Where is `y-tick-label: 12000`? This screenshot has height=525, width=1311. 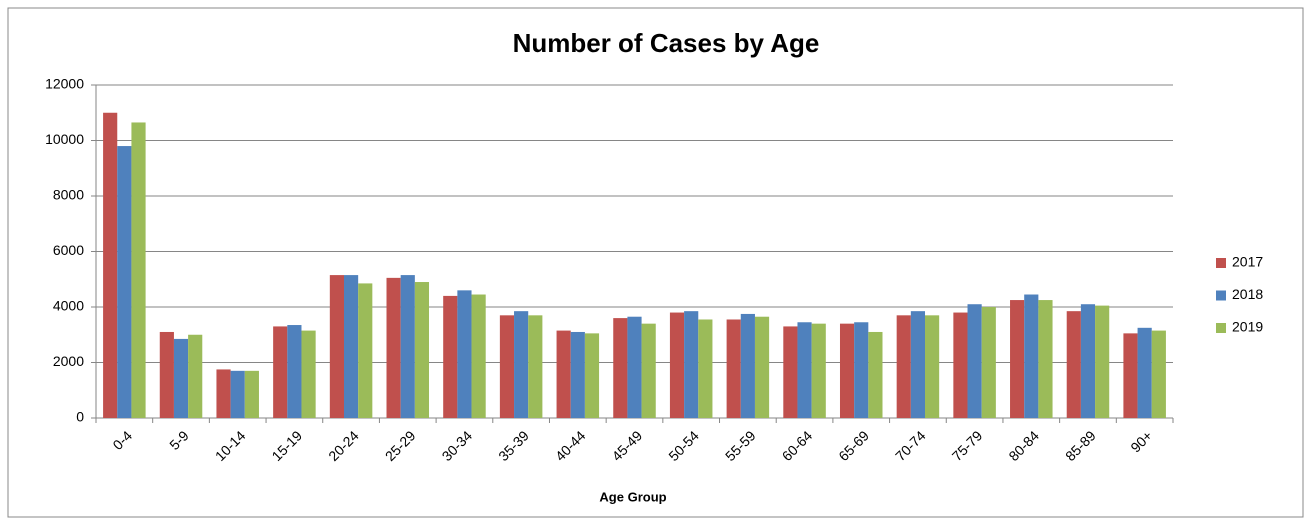 y-tick-label: 12000 is located at coordinates (64, 84).